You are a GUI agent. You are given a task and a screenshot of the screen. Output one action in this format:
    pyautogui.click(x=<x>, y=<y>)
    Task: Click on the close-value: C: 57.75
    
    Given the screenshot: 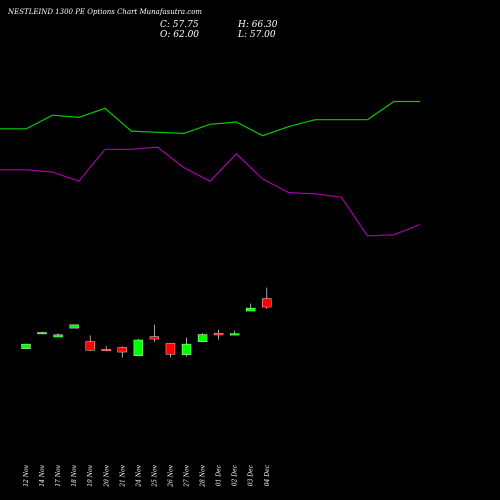 What is the action you would take?
    pyautogui.click(x=179, y=25)
    